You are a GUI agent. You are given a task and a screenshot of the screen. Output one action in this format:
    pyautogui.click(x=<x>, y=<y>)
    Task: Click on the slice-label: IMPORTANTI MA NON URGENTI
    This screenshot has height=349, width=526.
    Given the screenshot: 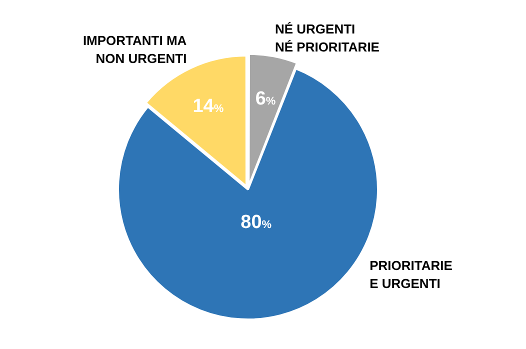 What is the action you would take?
    pyautogui.click(x=135, y=49)
    